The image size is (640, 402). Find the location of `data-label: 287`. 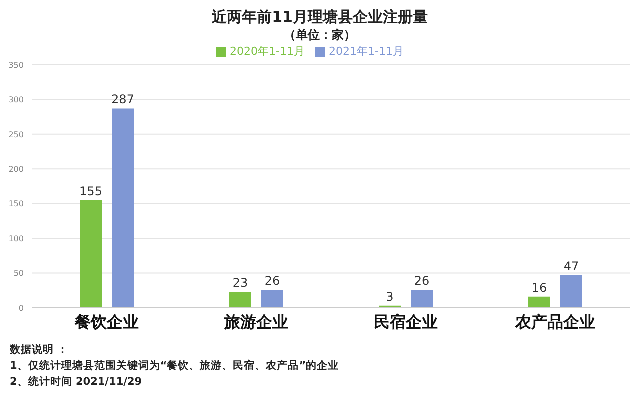

data-label: 287 is located at coordinates (123, 99).